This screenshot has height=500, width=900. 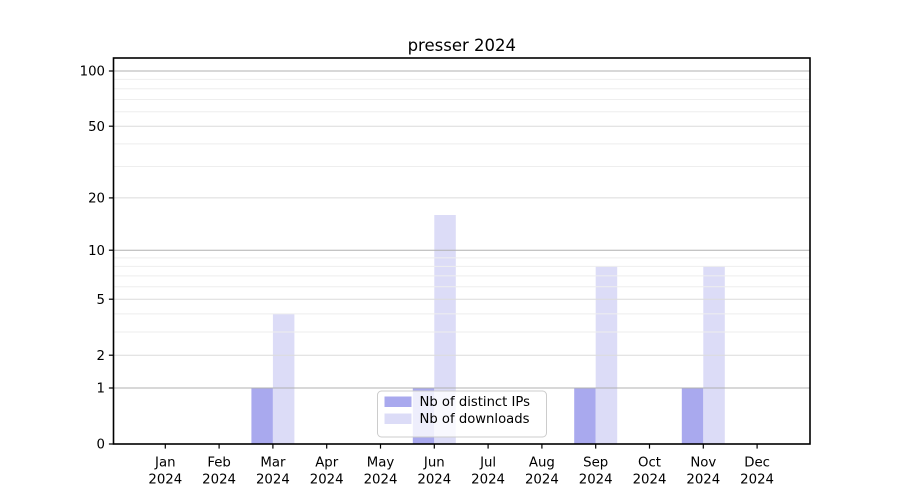 What do you see at coordinates (92, 72) in the screenshot?
I see `y-tick-label-100: 100` at bounding box center [92, 72].